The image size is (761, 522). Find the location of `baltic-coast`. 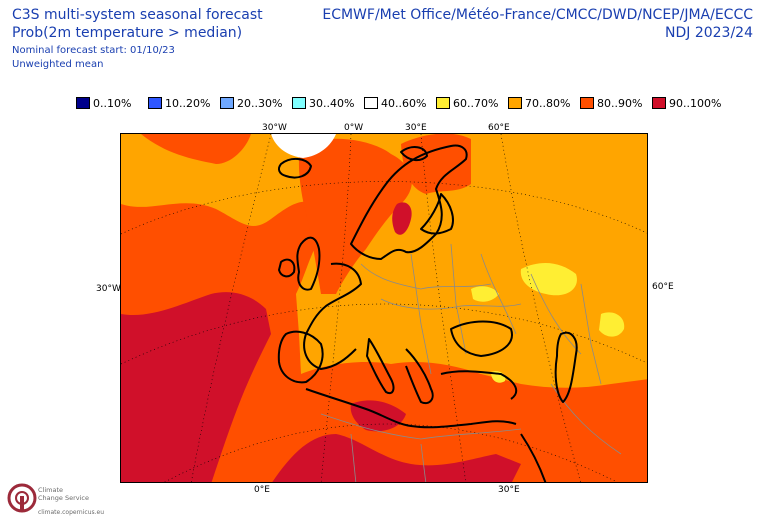

baltic-coast is located at coordinates (437, 214).